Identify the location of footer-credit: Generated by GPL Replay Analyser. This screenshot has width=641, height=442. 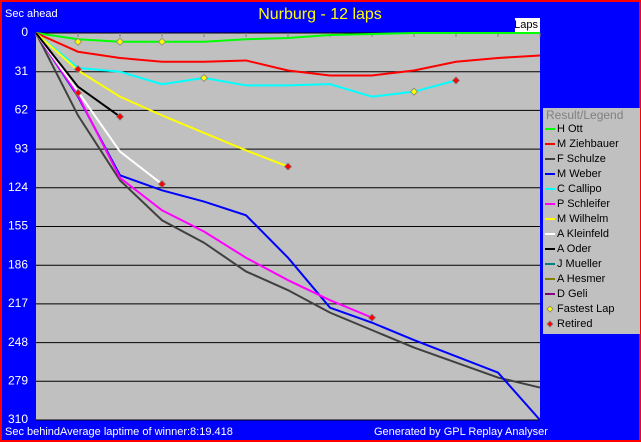
(461, 432).